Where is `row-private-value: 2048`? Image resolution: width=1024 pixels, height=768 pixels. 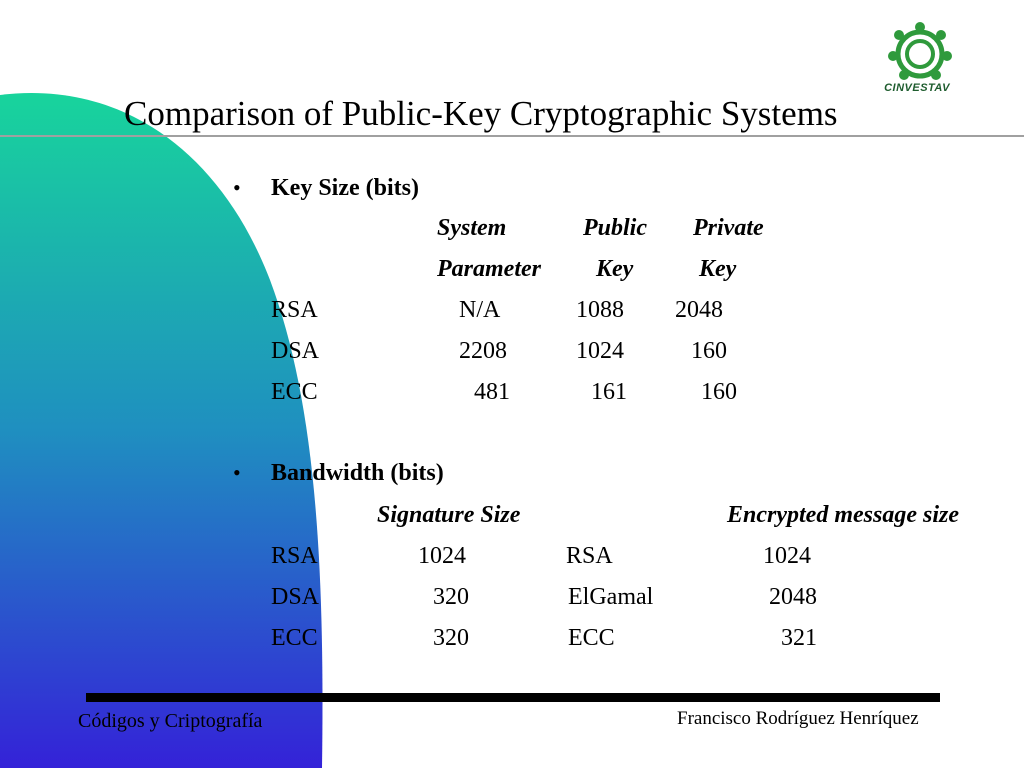 row-private-value: 2048 is located at coordinates (699, 310).